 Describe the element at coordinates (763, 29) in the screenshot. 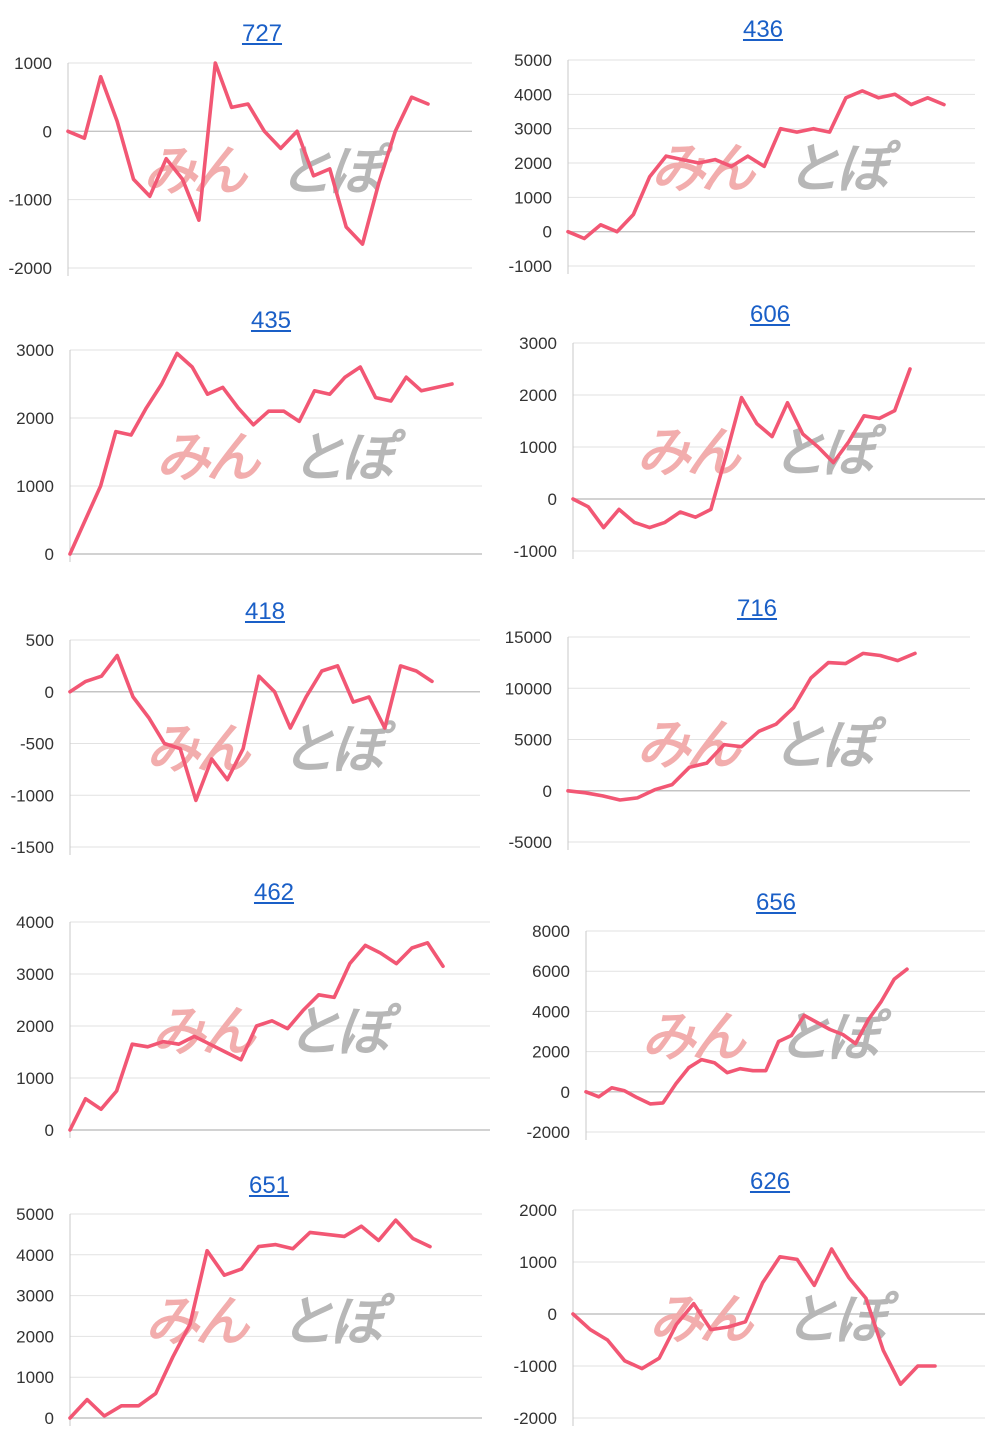

I see `chart-title-link: 436` at that location.